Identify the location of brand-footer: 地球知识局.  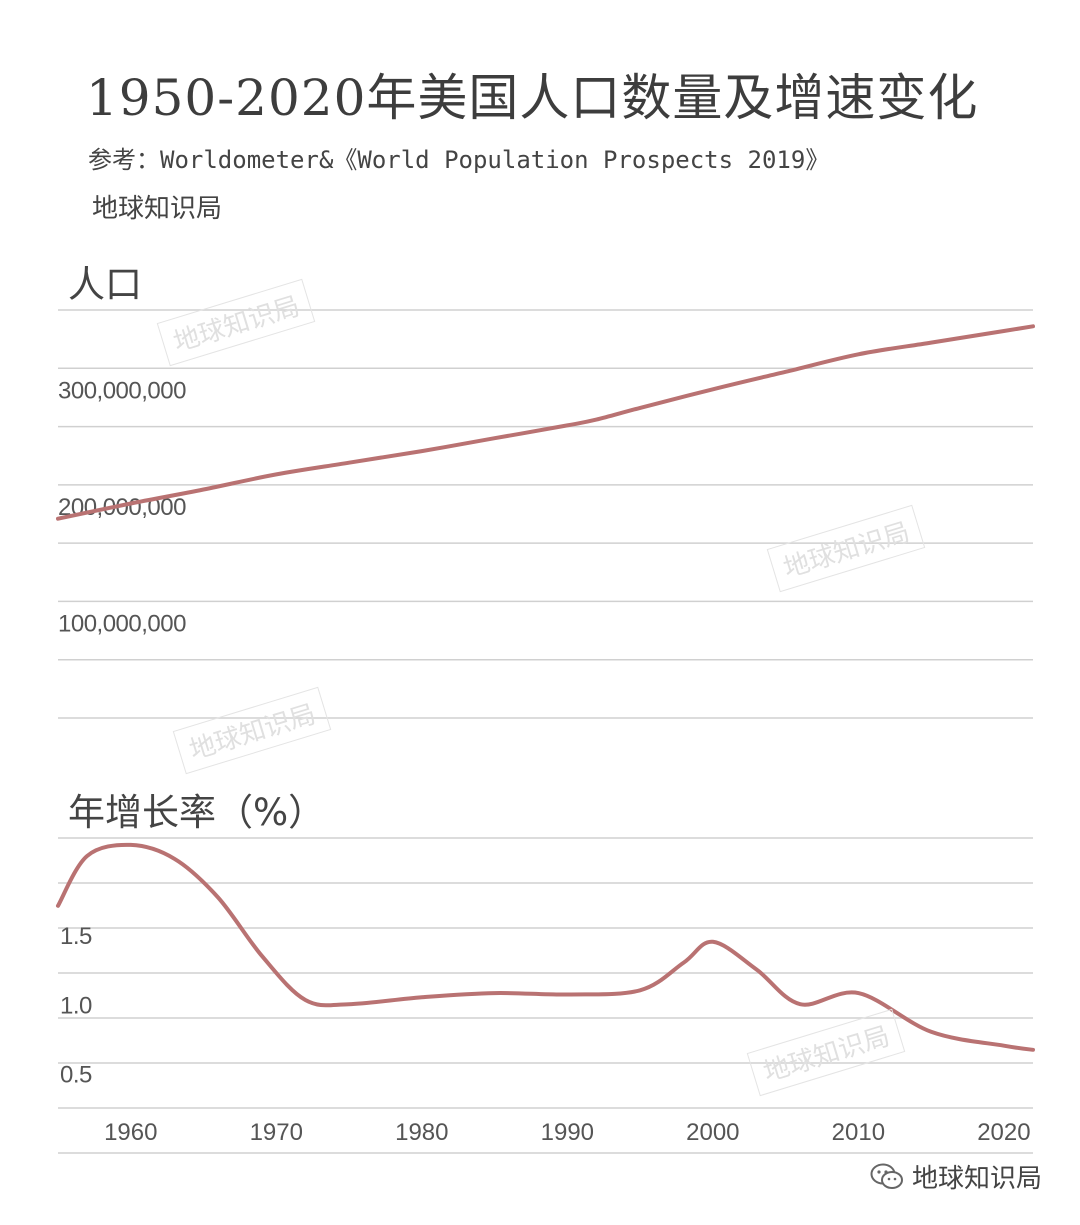
(956, 1176).